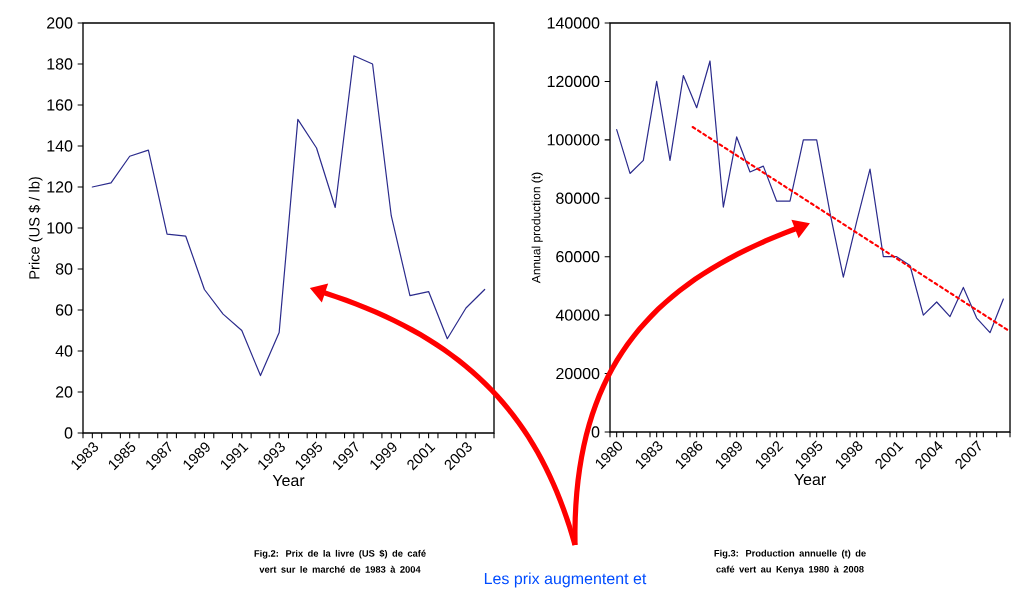 This screenshot has width=1020, height=590. I want to click on y-tick-label: 80, so click(64, 269).